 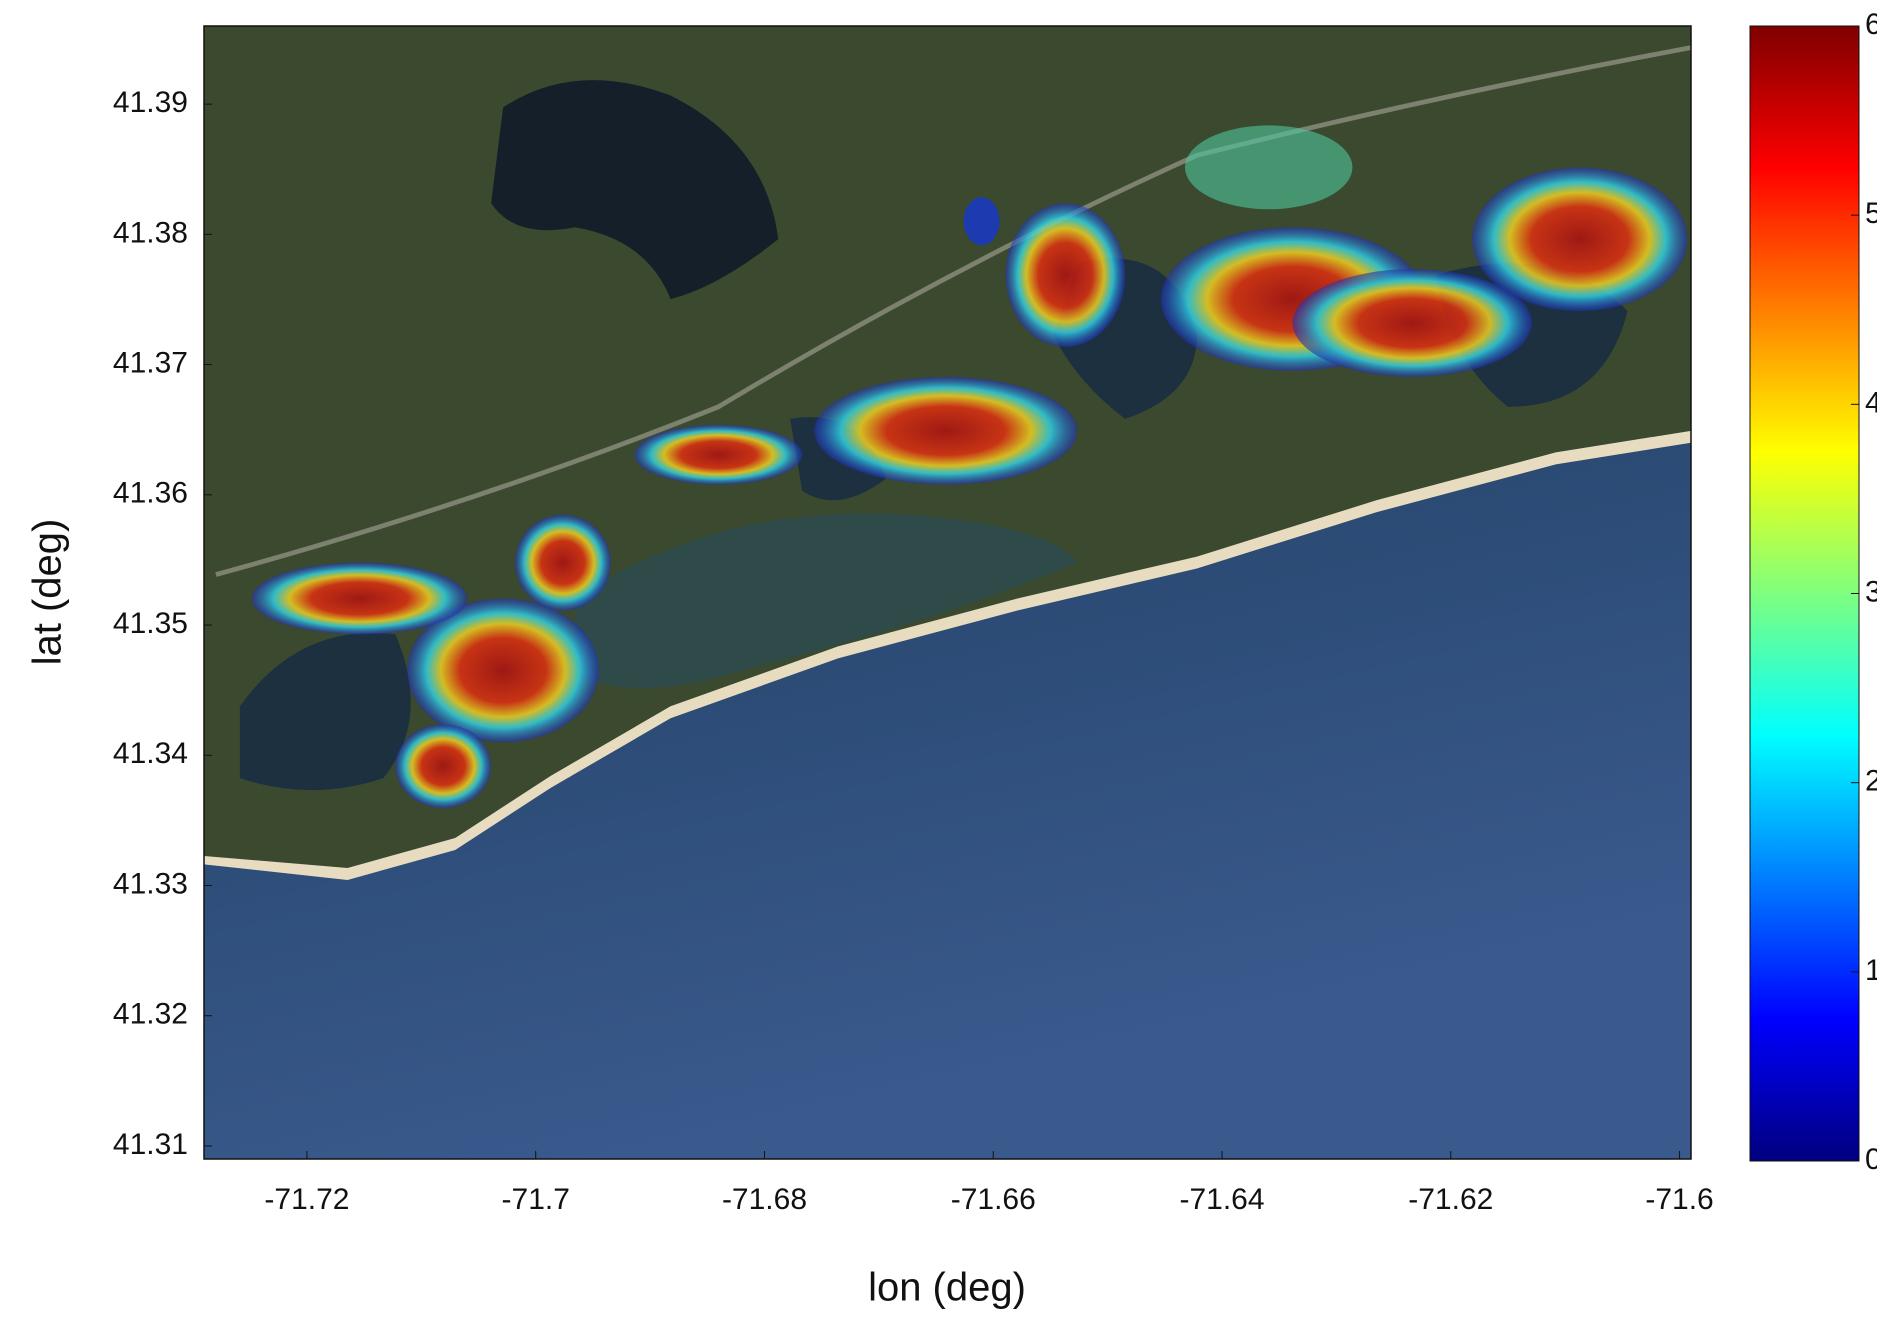 I want to click on colorbar-tick-label: 4, so click(x=1871, y=402).